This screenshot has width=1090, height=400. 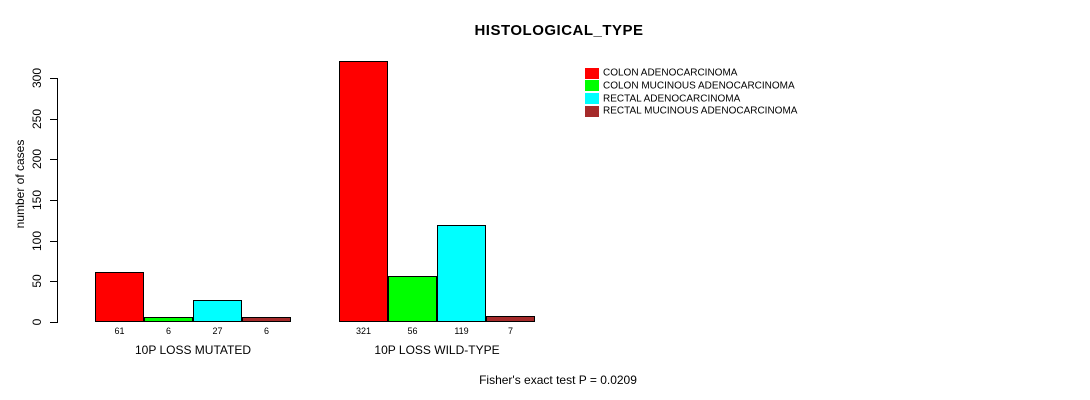 What do you see at coordinates (437, 350) in the screenshot?
I see `x-group-label: 10P LOSS WILD-TYPE` at bounding box center [437, 350].